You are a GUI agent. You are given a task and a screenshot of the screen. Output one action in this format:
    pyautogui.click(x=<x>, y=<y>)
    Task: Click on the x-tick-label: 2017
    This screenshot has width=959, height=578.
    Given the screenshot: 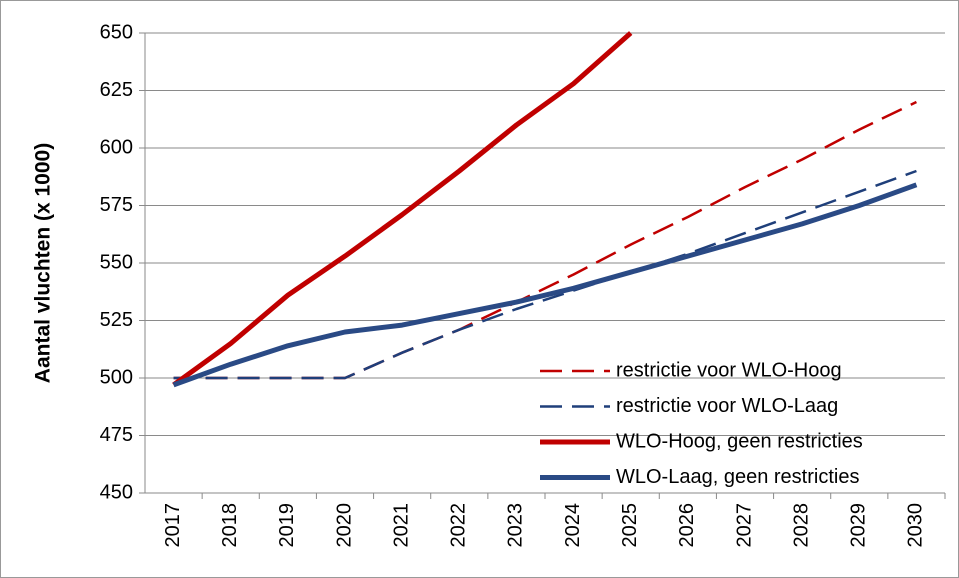 What is the action you would take?
    pyautogui.click(x=173, y=525)
    